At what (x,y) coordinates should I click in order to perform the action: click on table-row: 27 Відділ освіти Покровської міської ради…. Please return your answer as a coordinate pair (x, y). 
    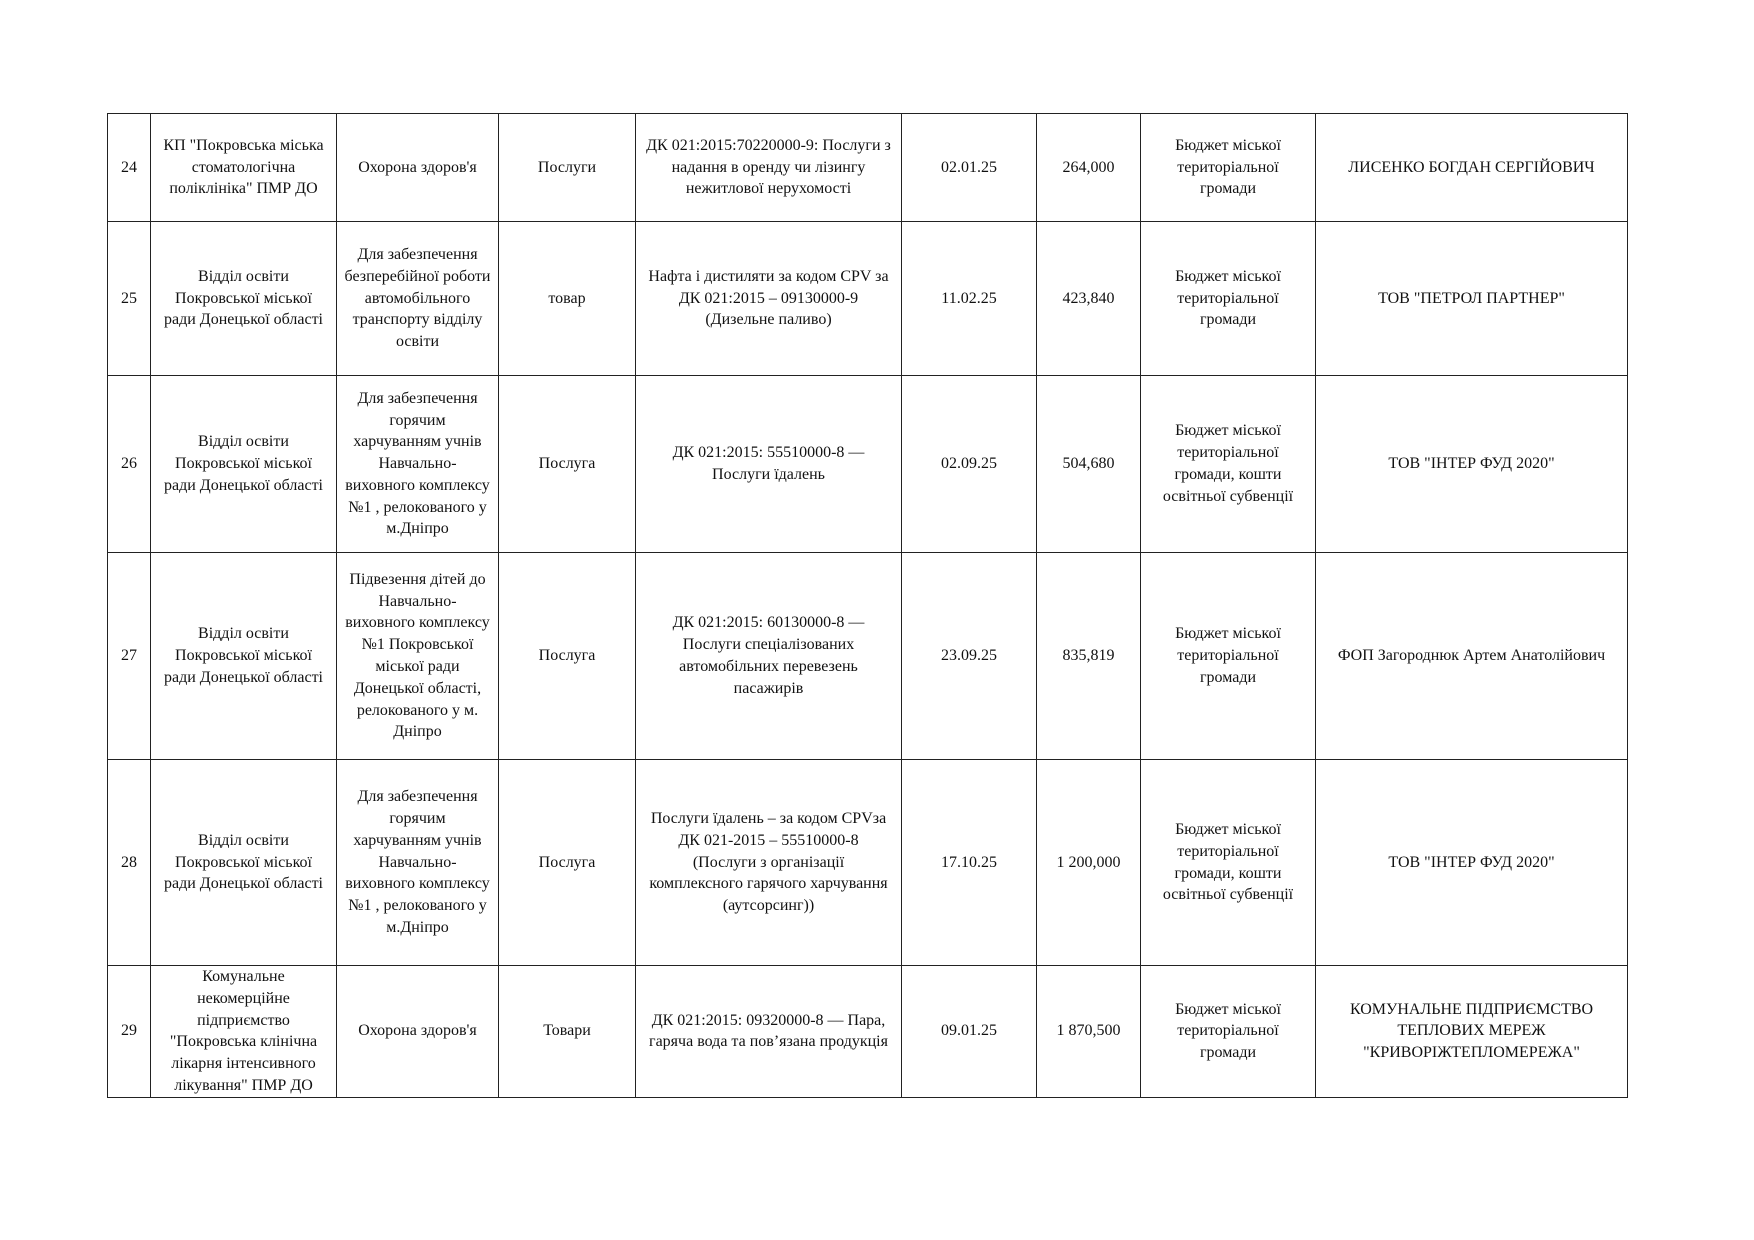
    Looking at the image, I should click on (867, 656).